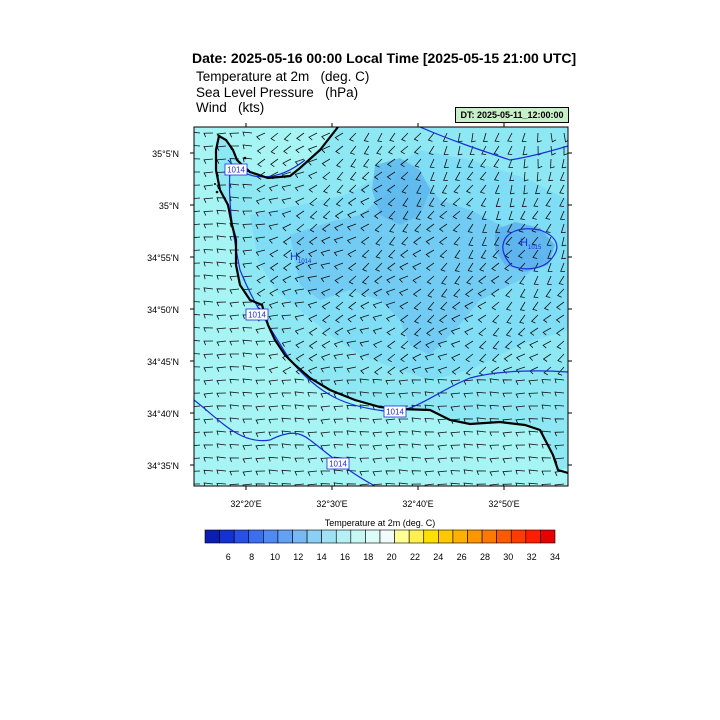  Describe the element at coordinates (418, 504) in the screenshot. I see `lon-label: 32°40'E` at that location.